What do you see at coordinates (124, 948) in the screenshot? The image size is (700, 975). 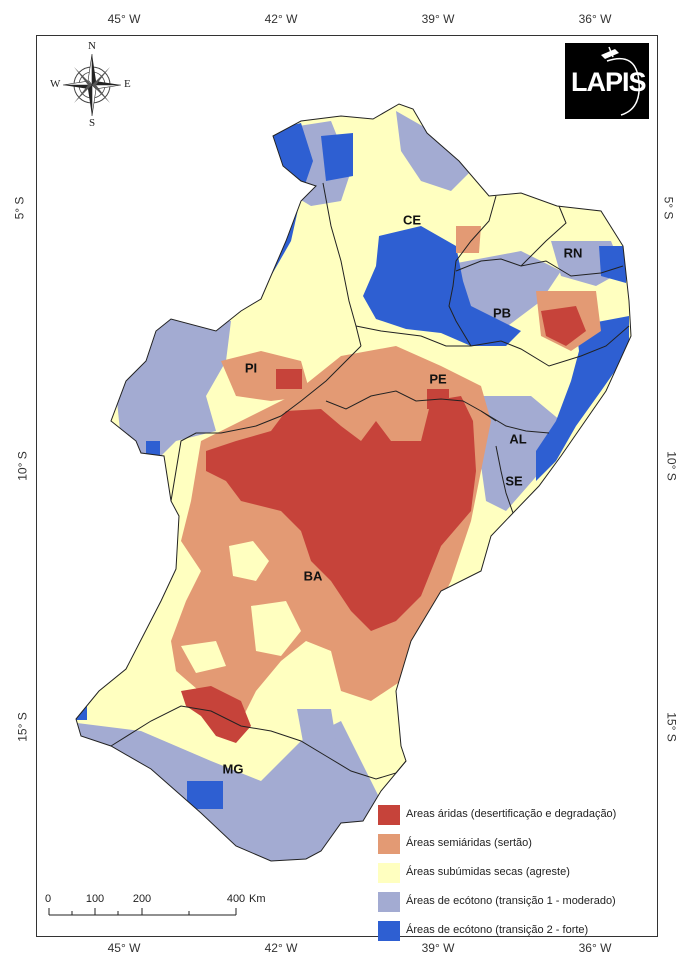 I see `longitude-label-bottom: 45° W` at bounding box center [124, 948].